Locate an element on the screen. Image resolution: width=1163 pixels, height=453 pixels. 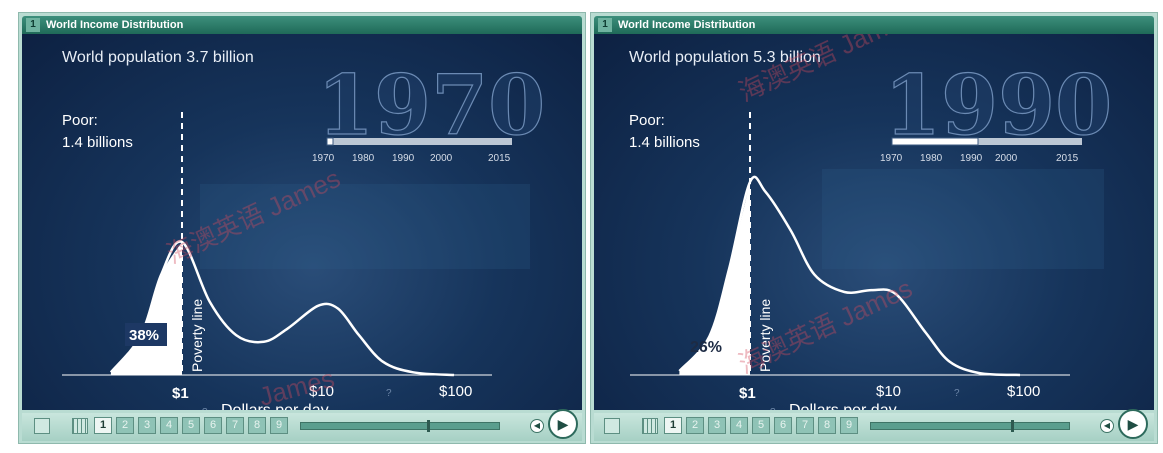
area-below-poverty is located at coordinates (714, 278).